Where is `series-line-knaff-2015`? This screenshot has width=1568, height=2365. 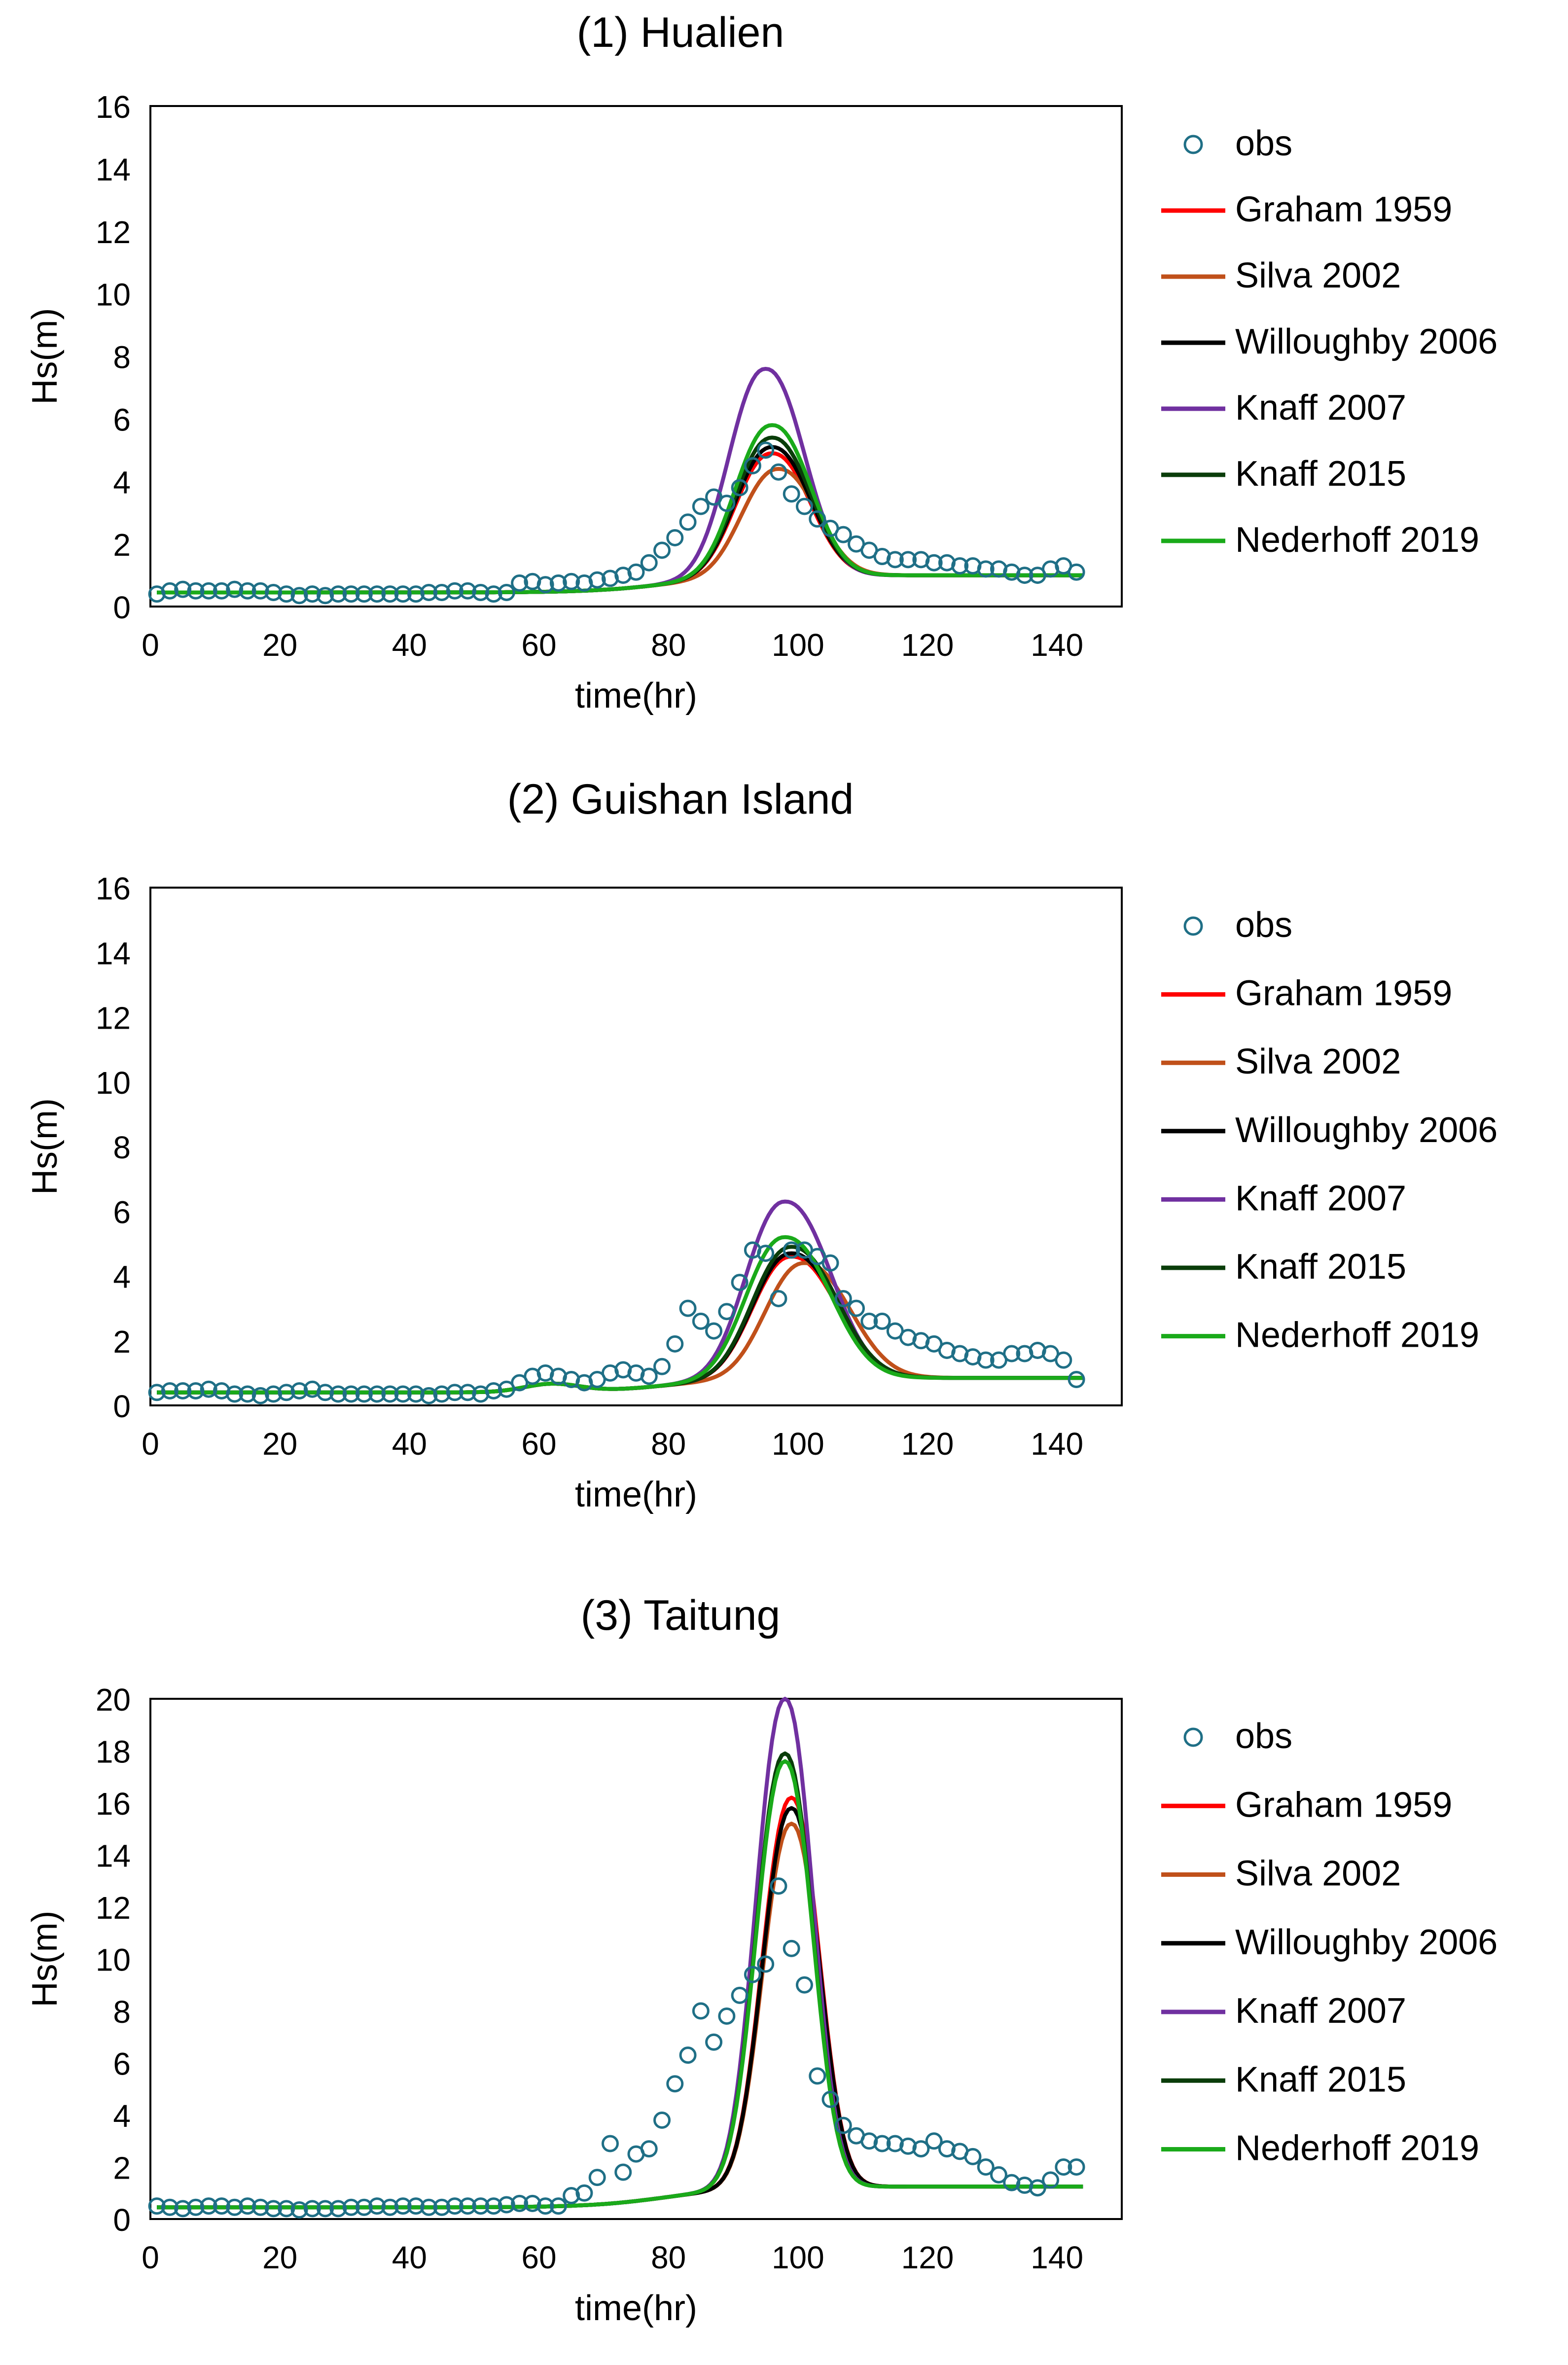 series-line-knaff-2015 is located at coordinates (620, 1320).